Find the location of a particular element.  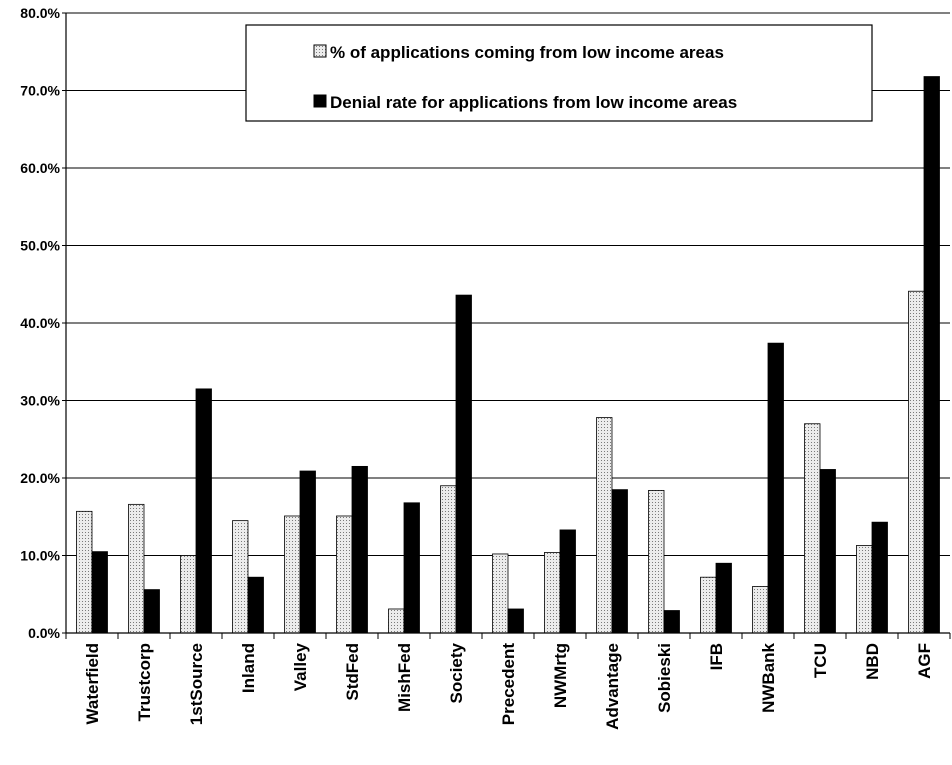

legend-box is located at coordinates (559, 73).